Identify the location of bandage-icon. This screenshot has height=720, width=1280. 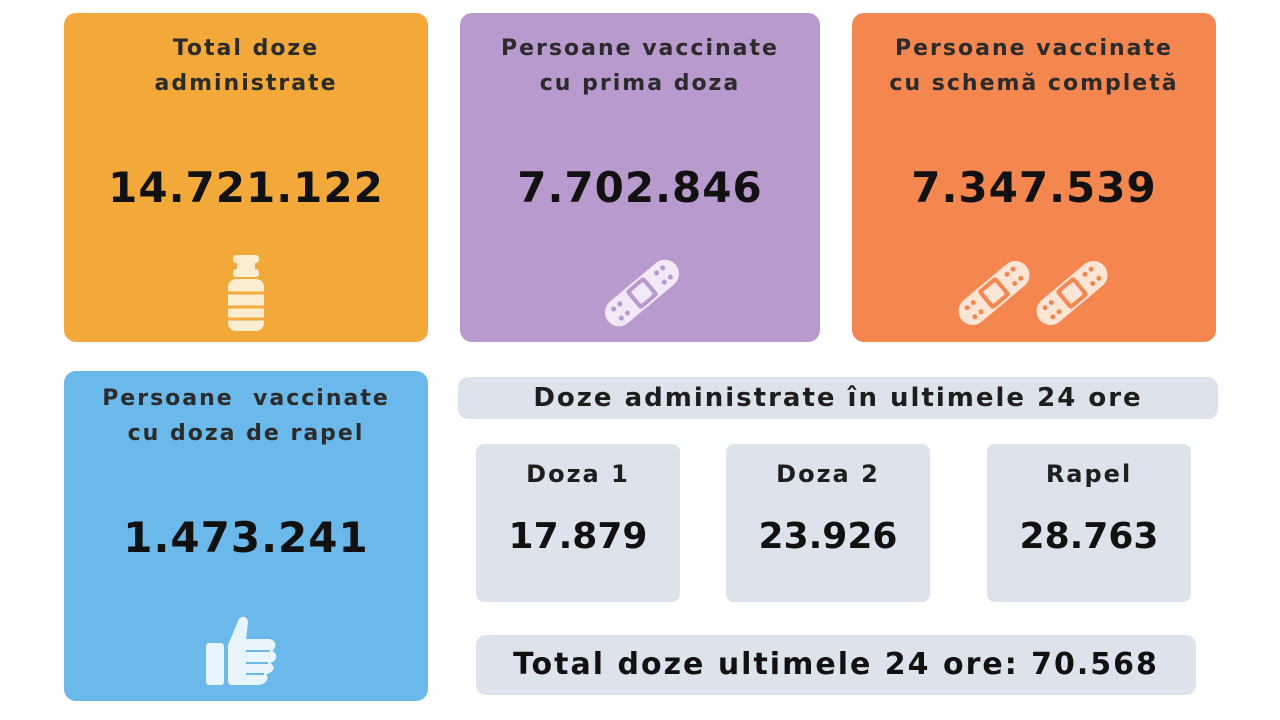
(642, 293).